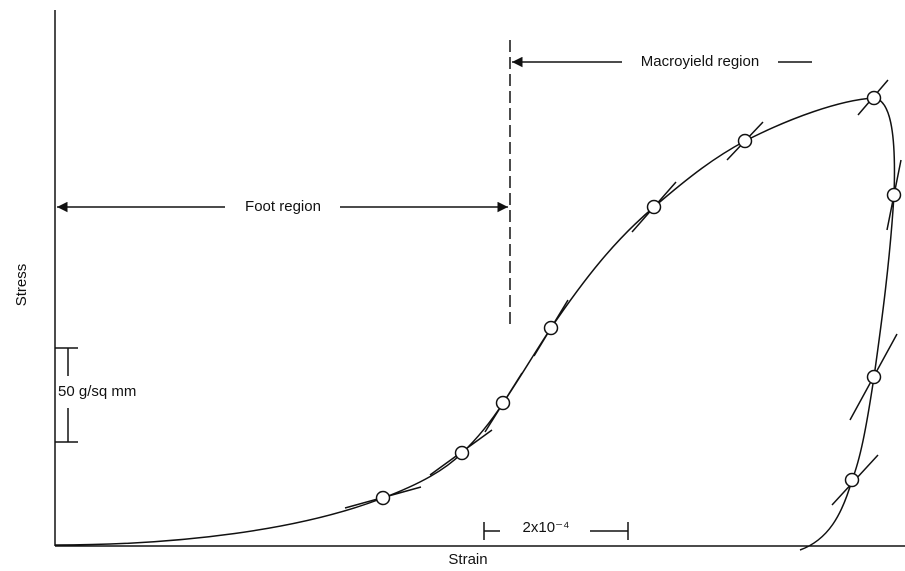 The height and width of the screenshot is (571, 905). What do you see at coordinates (546, 527) in the screenshot?
I see `strain-scale-label: 2x10⁻⁴` at bounding box center [546, 527].